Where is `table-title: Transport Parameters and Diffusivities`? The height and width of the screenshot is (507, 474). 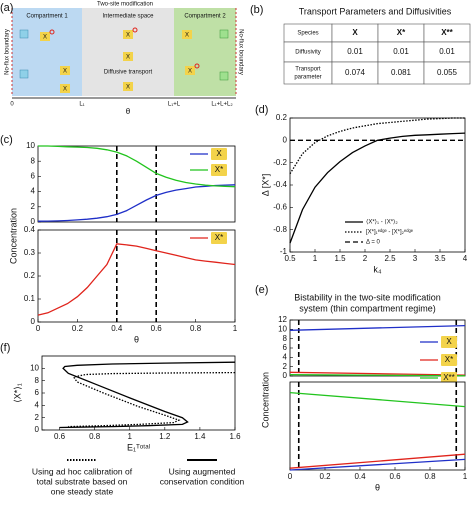
table-title: Transport Parameters and Diffusivities is located at coordinates (375, 11).